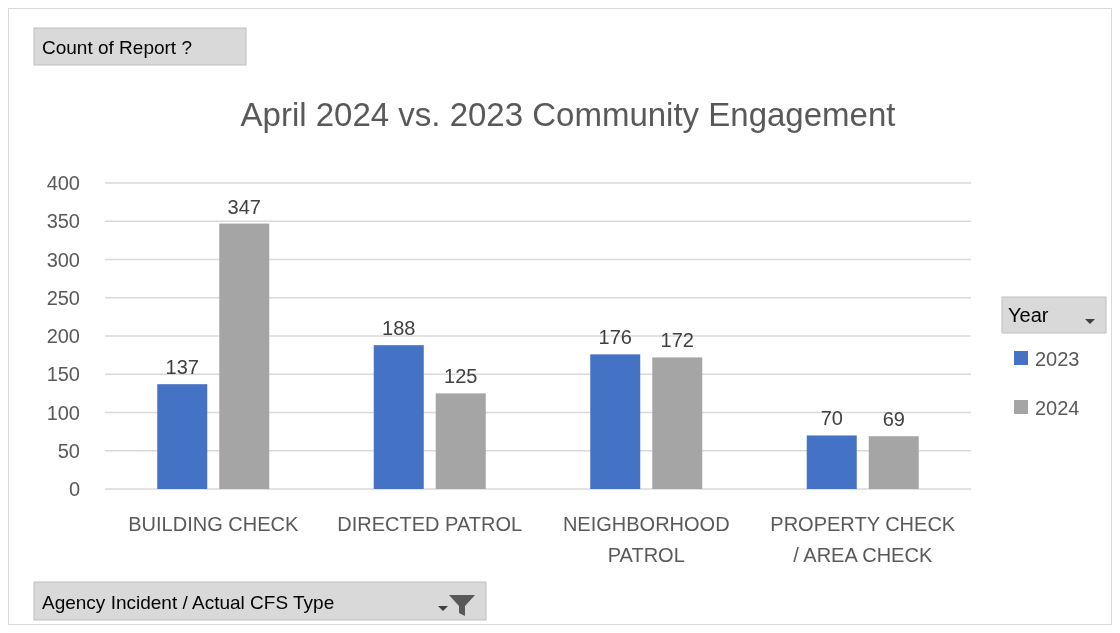  What do you see at coordinates (213, 524) in the screenshot?
I see `x-tick-label: BUILDING CHECK` at bounding box center [213, 524].